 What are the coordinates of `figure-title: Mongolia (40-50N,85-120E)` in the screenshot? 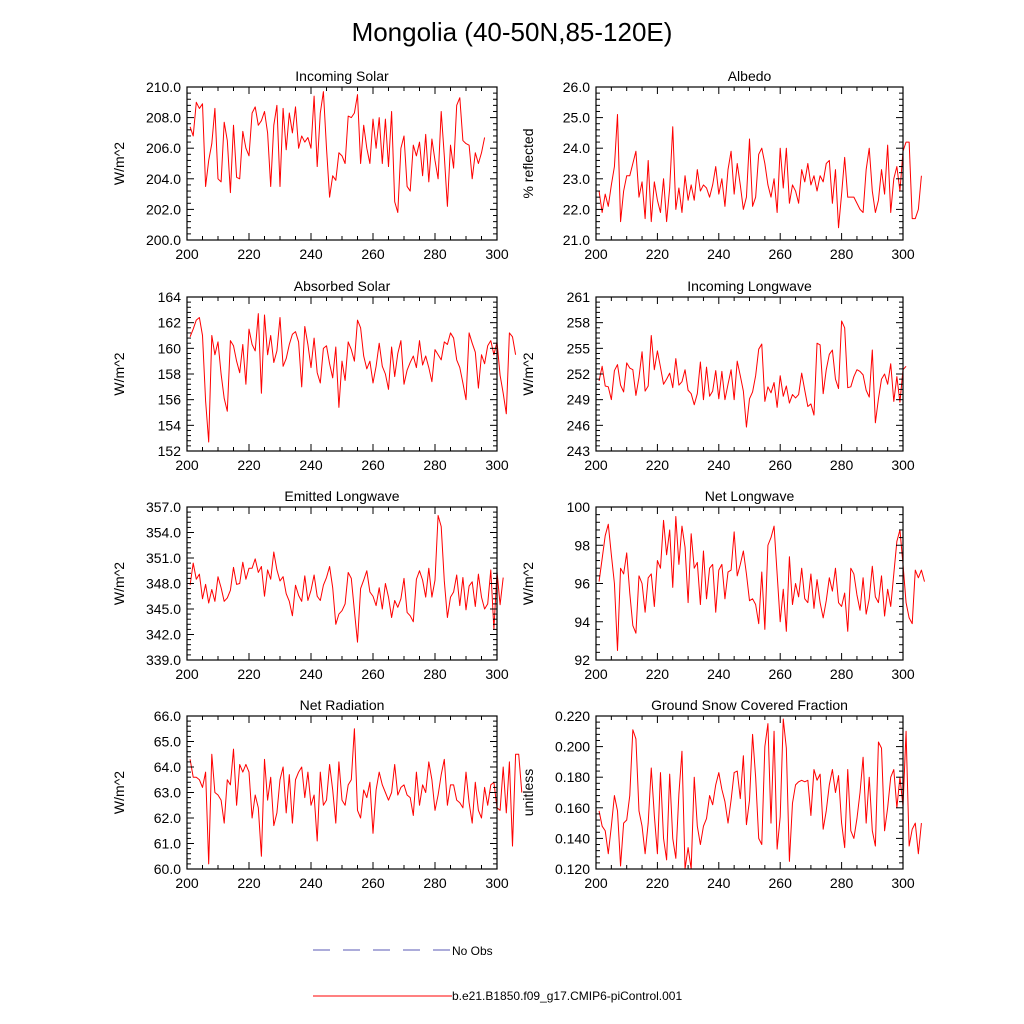 It's located at (512, 32).